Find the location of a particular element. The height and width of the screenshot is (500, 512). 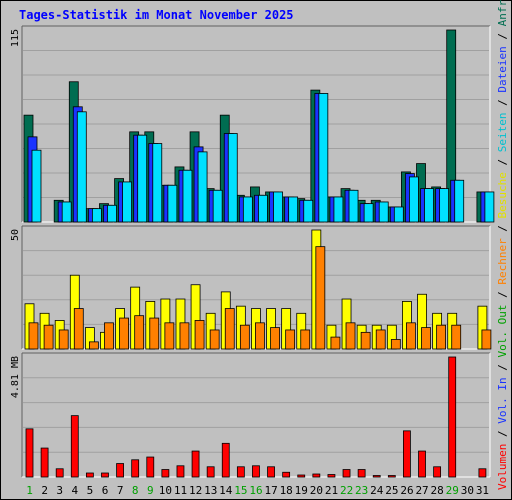

legend-item-besuche: Besuche is located at coordinates (502, 195).